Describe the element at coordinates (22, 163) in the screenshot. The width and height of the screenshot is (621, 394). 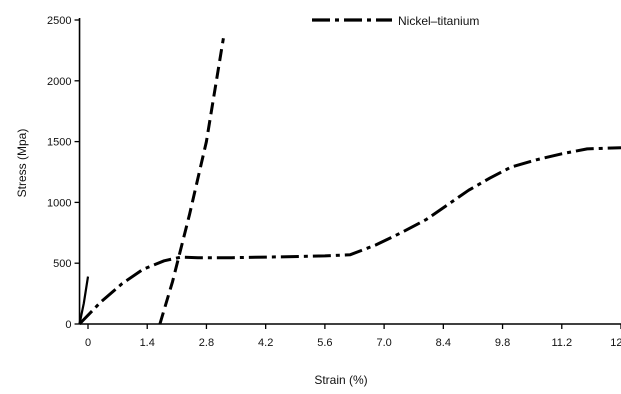
I see `y-axis-title: Stress (Mpa)` at that location.